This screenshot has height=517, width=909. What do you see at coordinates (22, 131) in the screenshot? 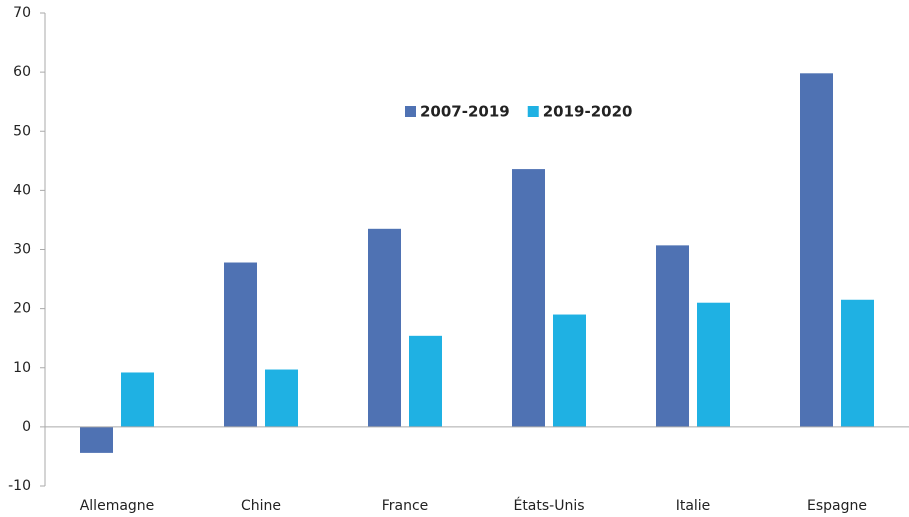
I see `y-tick-label: 50` at bounding box center [22, 131].